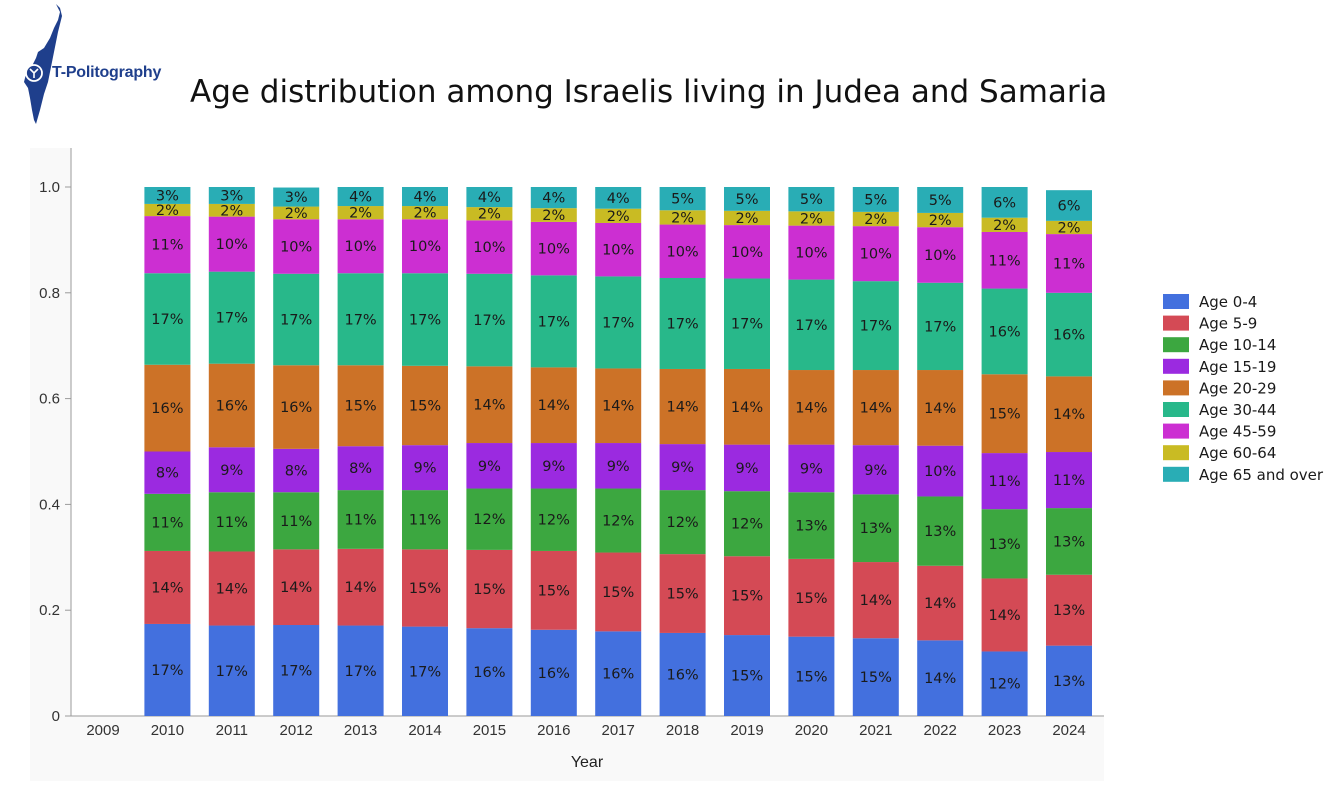 The height and width of the screenshot is (787, 1340). Describe the element at coordinates (296, 198) in the screenshot. I see `data-label: 3%` at that location.